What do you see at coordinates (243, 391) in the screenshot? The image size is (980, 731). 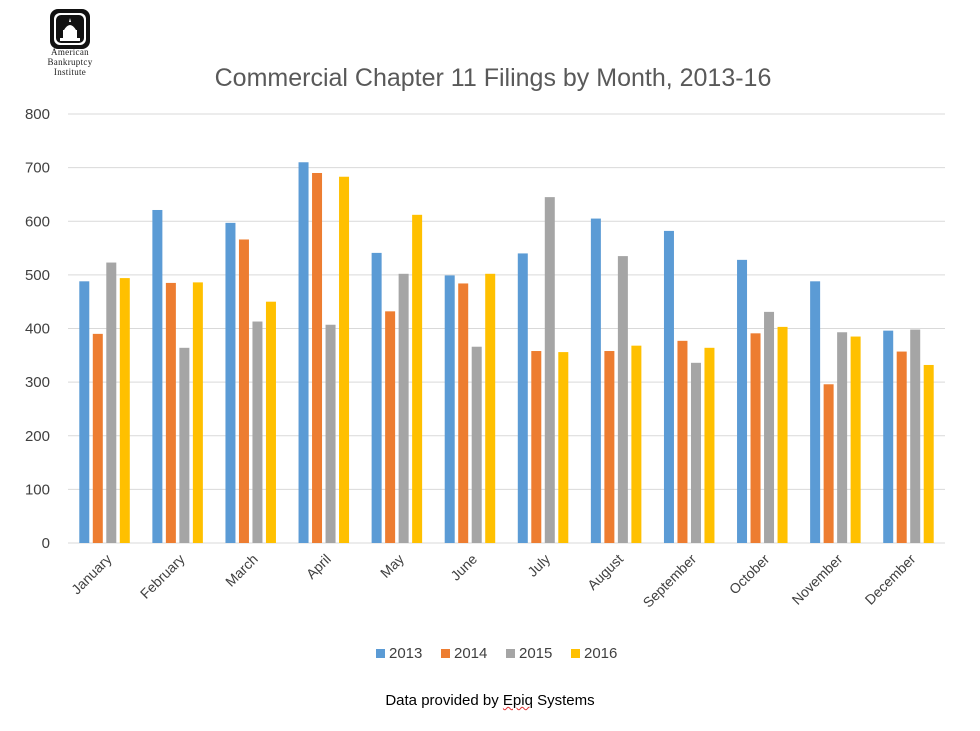 I see `bar-march-2014` at bounding box center [243, 391].